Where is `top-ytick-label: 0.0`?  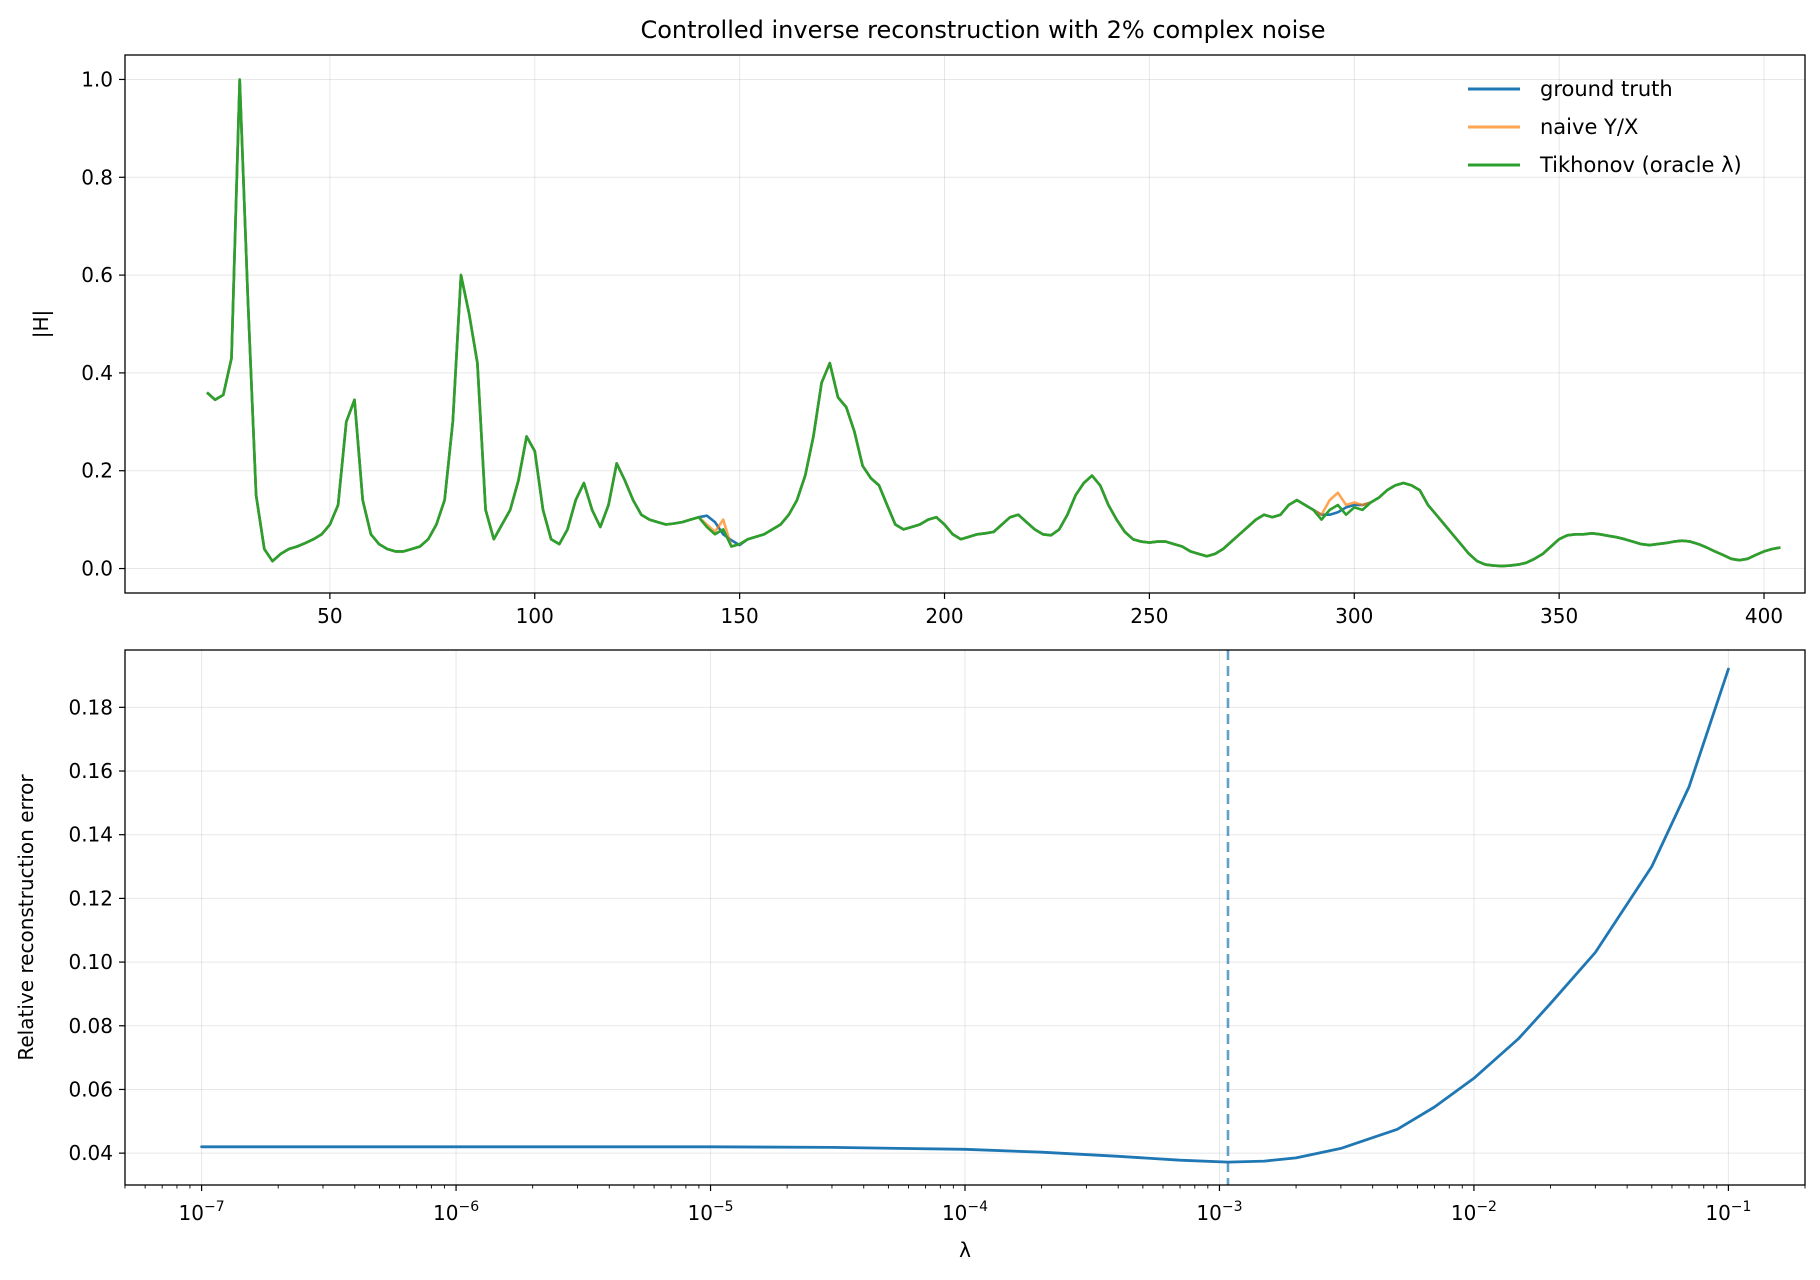
top-ytick-label: 0.0 is located at coordinates (97, 569).